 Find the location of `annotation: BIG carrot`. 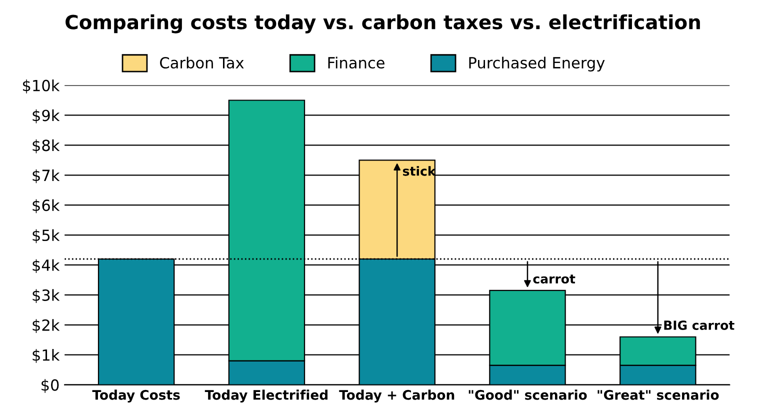

annotation: BIG carrot is located at coordinates (699, 325).